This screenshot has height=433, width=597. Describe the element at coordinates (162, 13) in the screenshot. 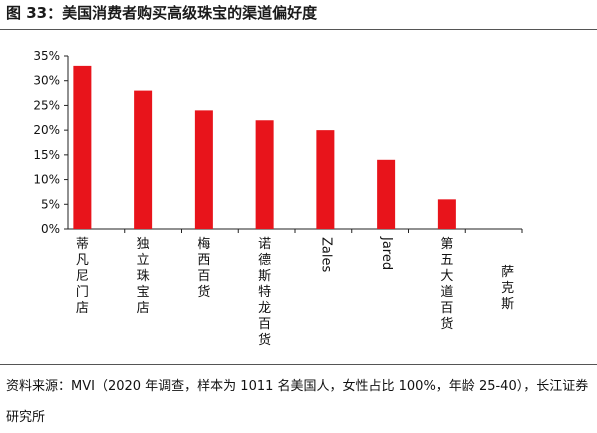

I see `figure-title: 图 33：美国消费者购买高级珠宝的渠道偏好度` at that location.